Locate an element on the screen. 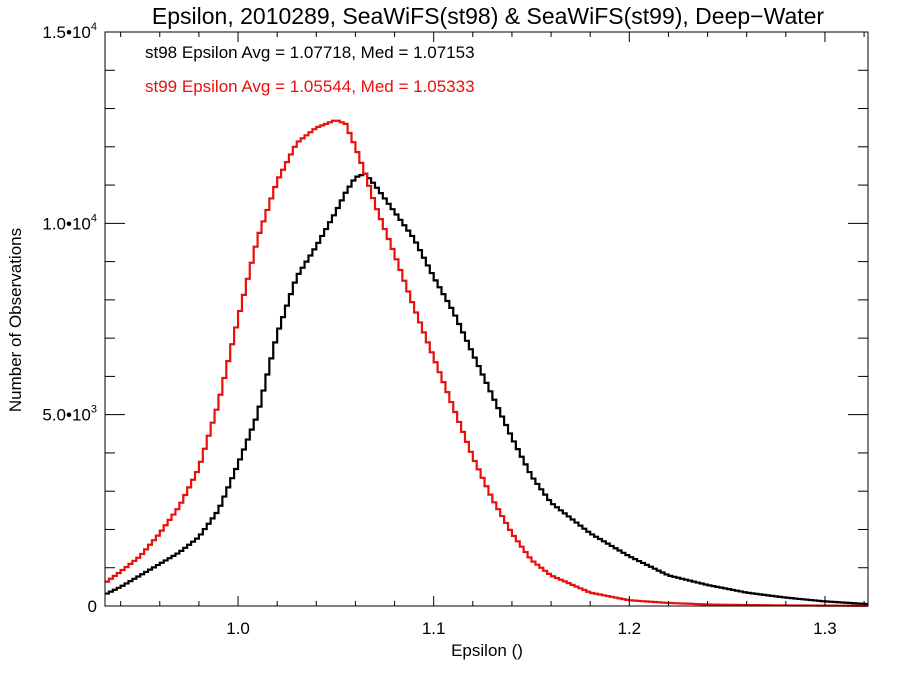 This screenshot has width=900, height=675. y-tick-label: 0 is located at coordinates (92, 606).